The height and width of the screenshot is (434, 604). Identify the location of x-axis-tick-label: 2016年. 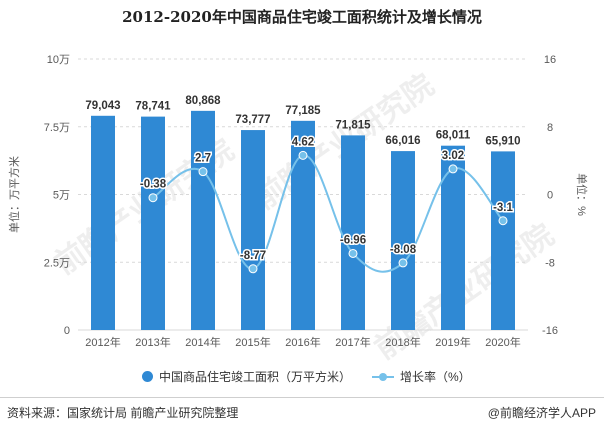
(302, 342).